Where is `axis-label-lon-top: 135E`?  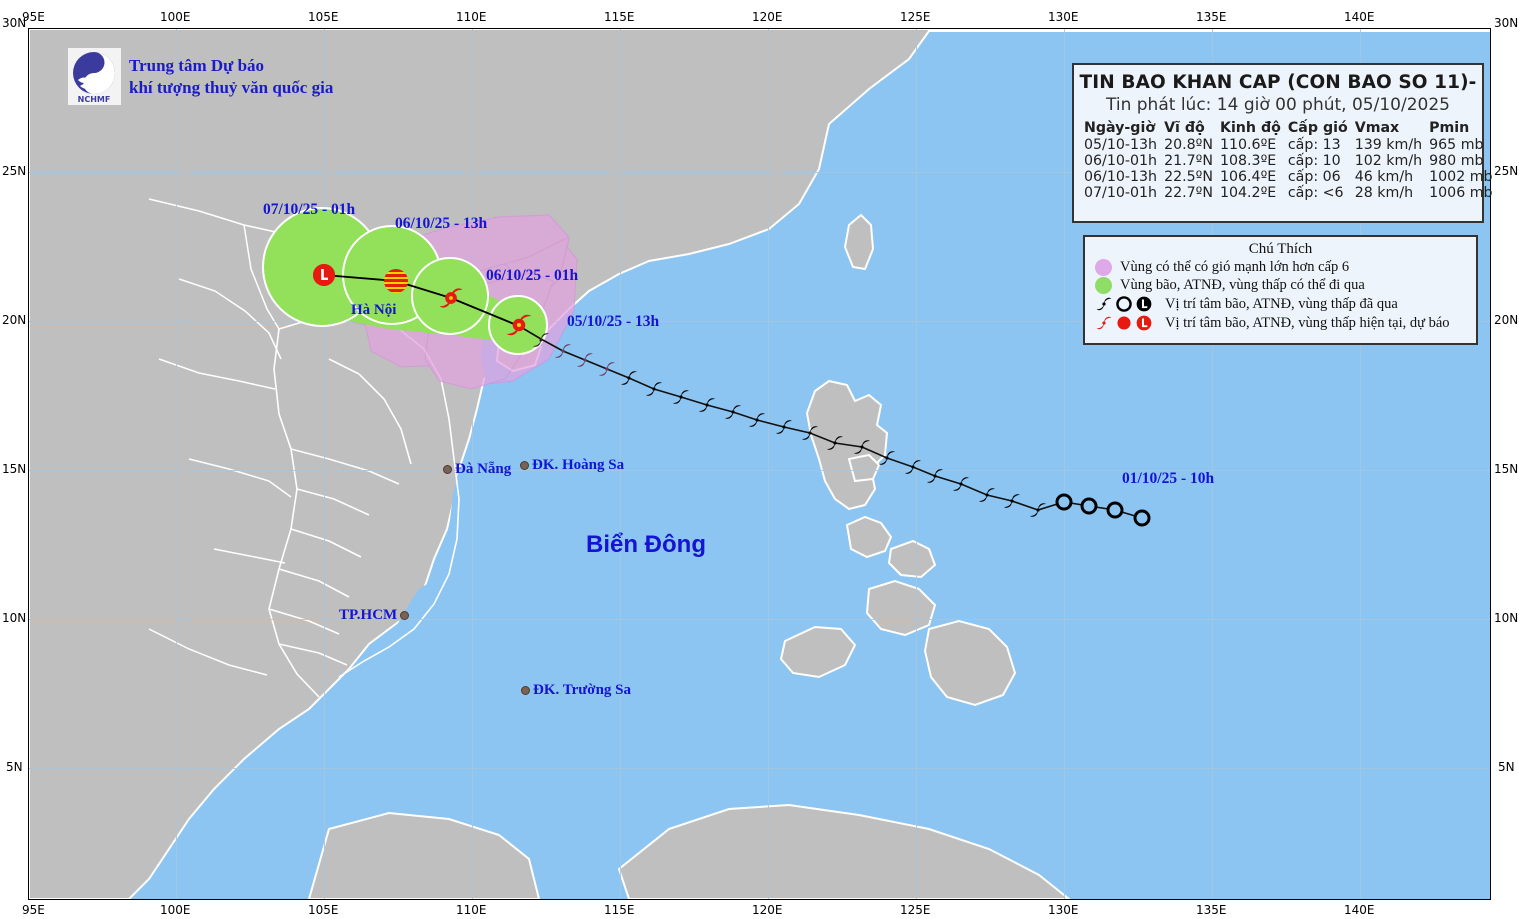
axis-label-lon-top: 135E is located at coordinates (1211, 17).